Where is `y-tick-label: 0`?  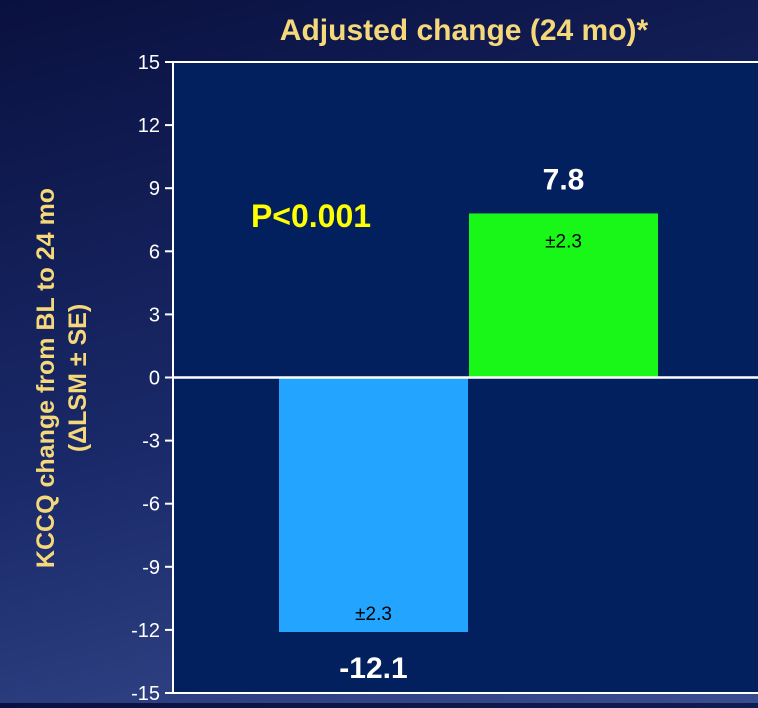 y-tick-label: 0 is located at coordinates (154, 379).